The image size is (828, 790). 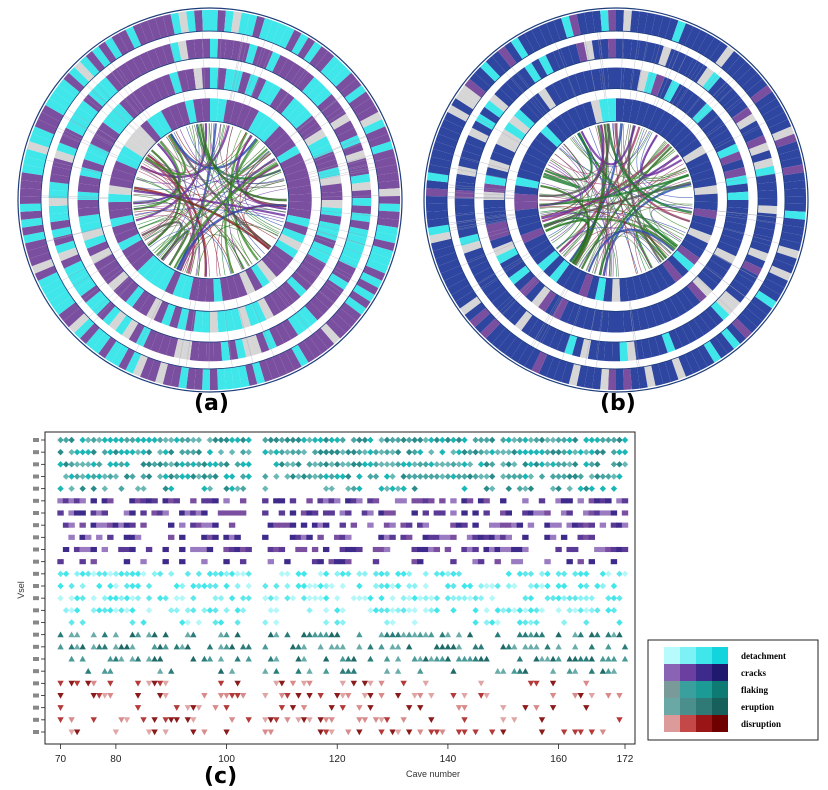 I want to click on legend-swatch, so click(x=672, y=655).